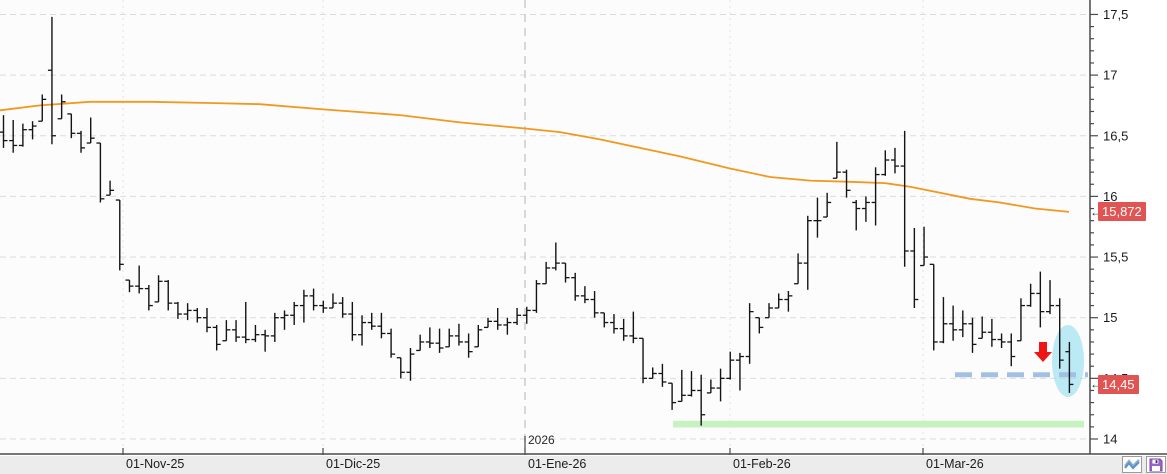 The image size is (1167, 474). I want to click on x-axis-date-label: 01-Nov-25, so click(155, 464).